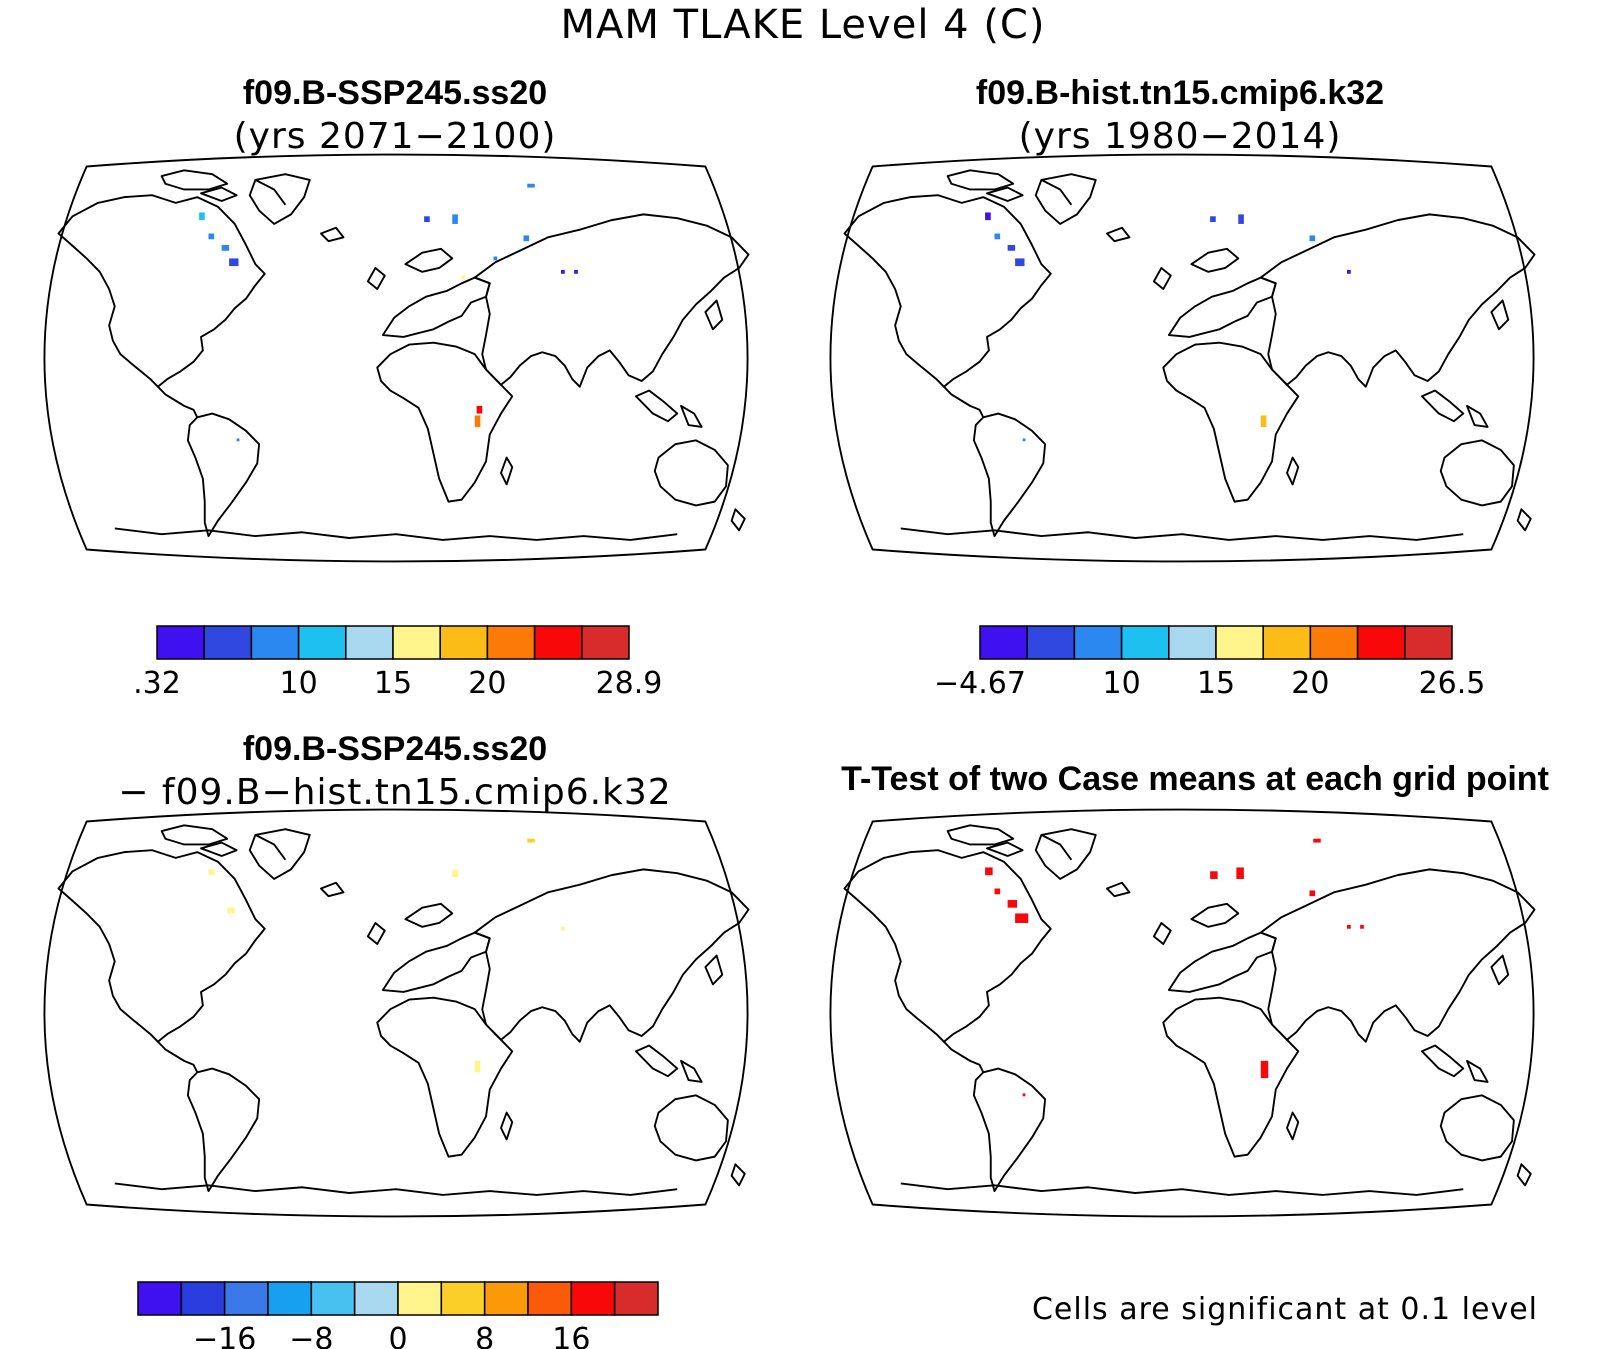  Describe the element at coordinates (1210, 663) in the screenshot. I see `colorbar-top-right: −4.67 10 15 20 26.5` at that location.